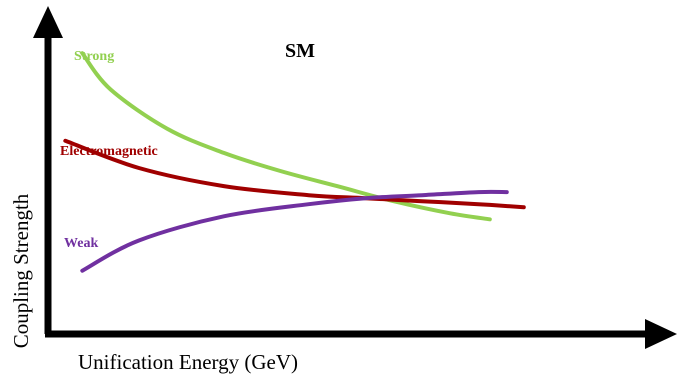  What do you see at coordinates (300, 51) in the screenshot?
I see `chart-title: SM` at bounding box center [300, 51].